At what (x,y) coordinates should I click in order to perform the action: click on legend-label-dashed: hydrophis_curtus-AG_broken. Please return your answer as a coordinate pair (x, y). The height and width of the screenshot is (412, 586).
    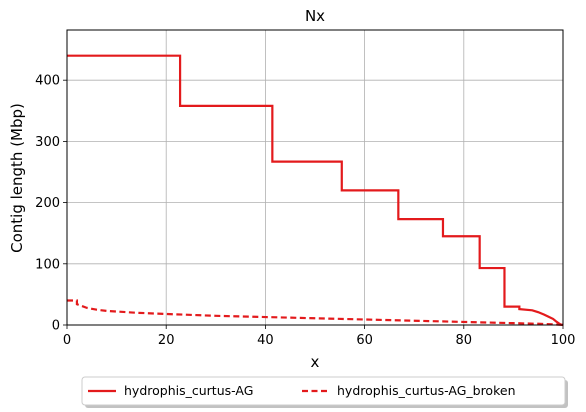
    Looking at the image, I should click on (426, 390).